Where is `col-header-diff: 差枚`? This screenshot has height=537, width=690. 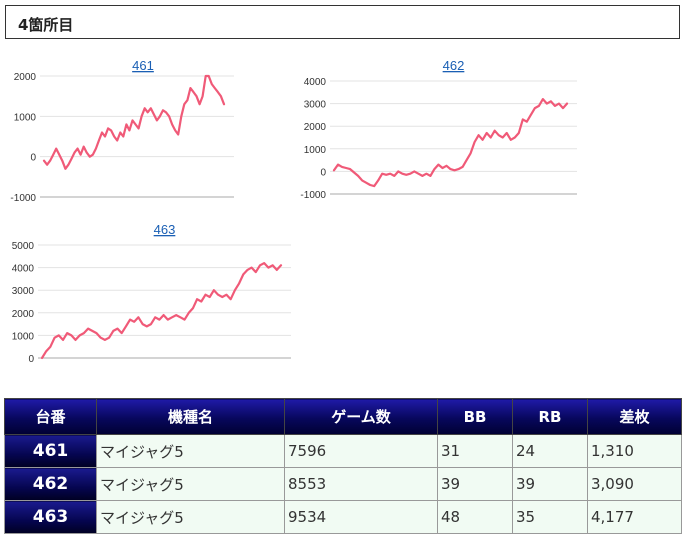
col-header-diff: 差枚 is located at coordinates (634, 416).